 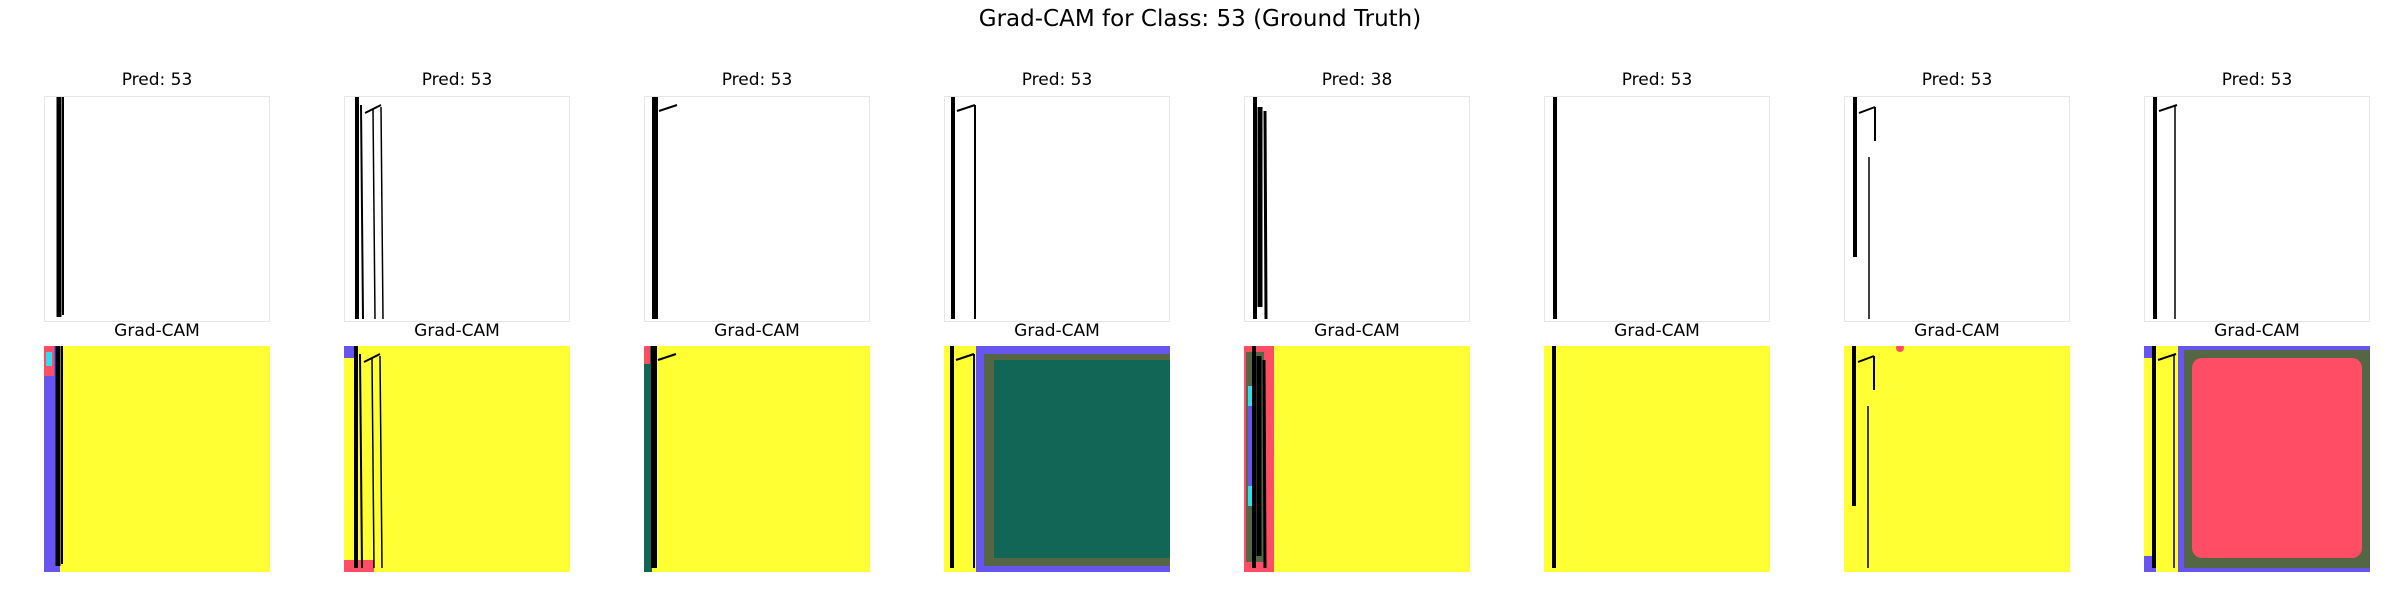 What do you see at coordinates (157, 80) in the screenshot?
I see `pred-label-1: Pred: 53` at bounding box center [157, 80].